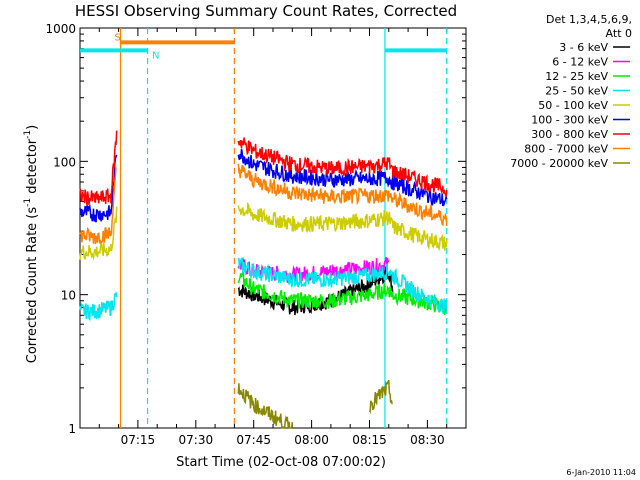 The width and height of the screenshot is (640, 480). Describe the element at coordinates (427, 440) in the screenshot. I see `x-tick-label-5: 08:30` at that location.